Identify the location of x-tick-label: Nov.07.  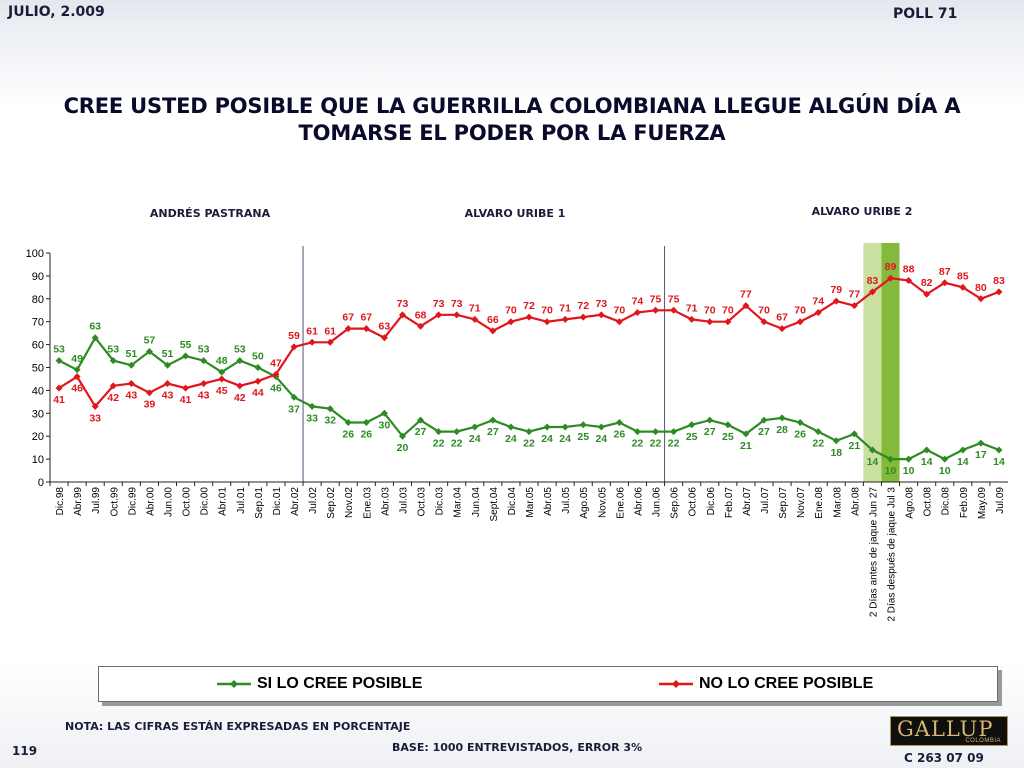
(801, 502).